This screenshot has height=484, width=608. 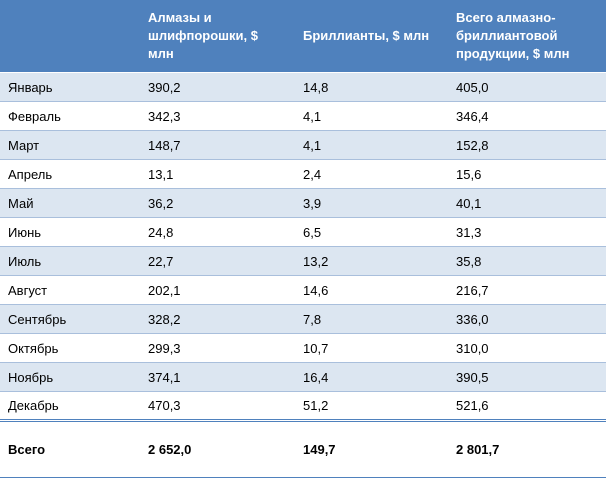 I want to click on value-cell: 299,3, so click(x=217, y=348).